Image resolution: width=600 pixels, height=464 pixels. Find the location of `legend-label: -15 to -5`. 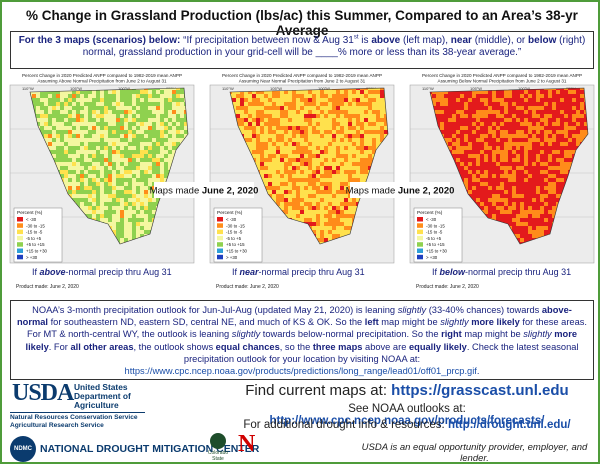

legend-label: -15 to -5 is located at coordinates (34, 232).